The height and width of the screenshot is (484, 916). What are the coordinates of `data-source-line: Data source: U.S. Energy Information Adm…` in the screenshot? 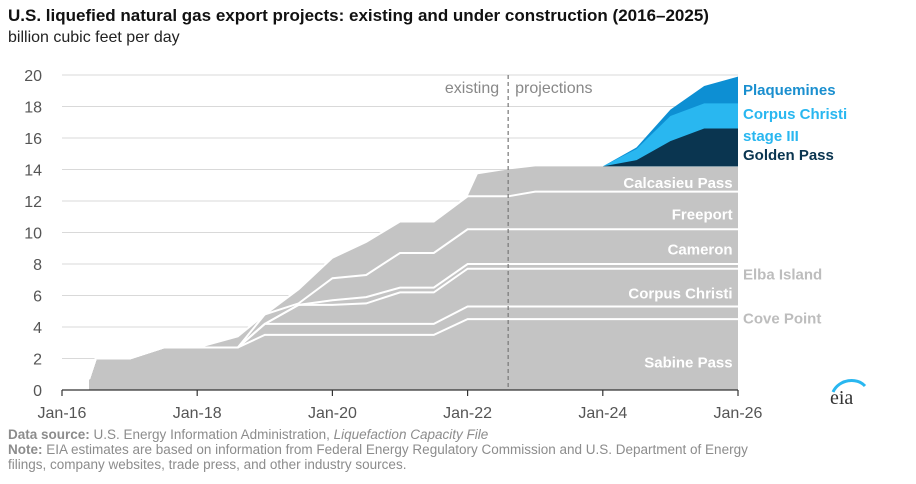 It's located at (248, 434).